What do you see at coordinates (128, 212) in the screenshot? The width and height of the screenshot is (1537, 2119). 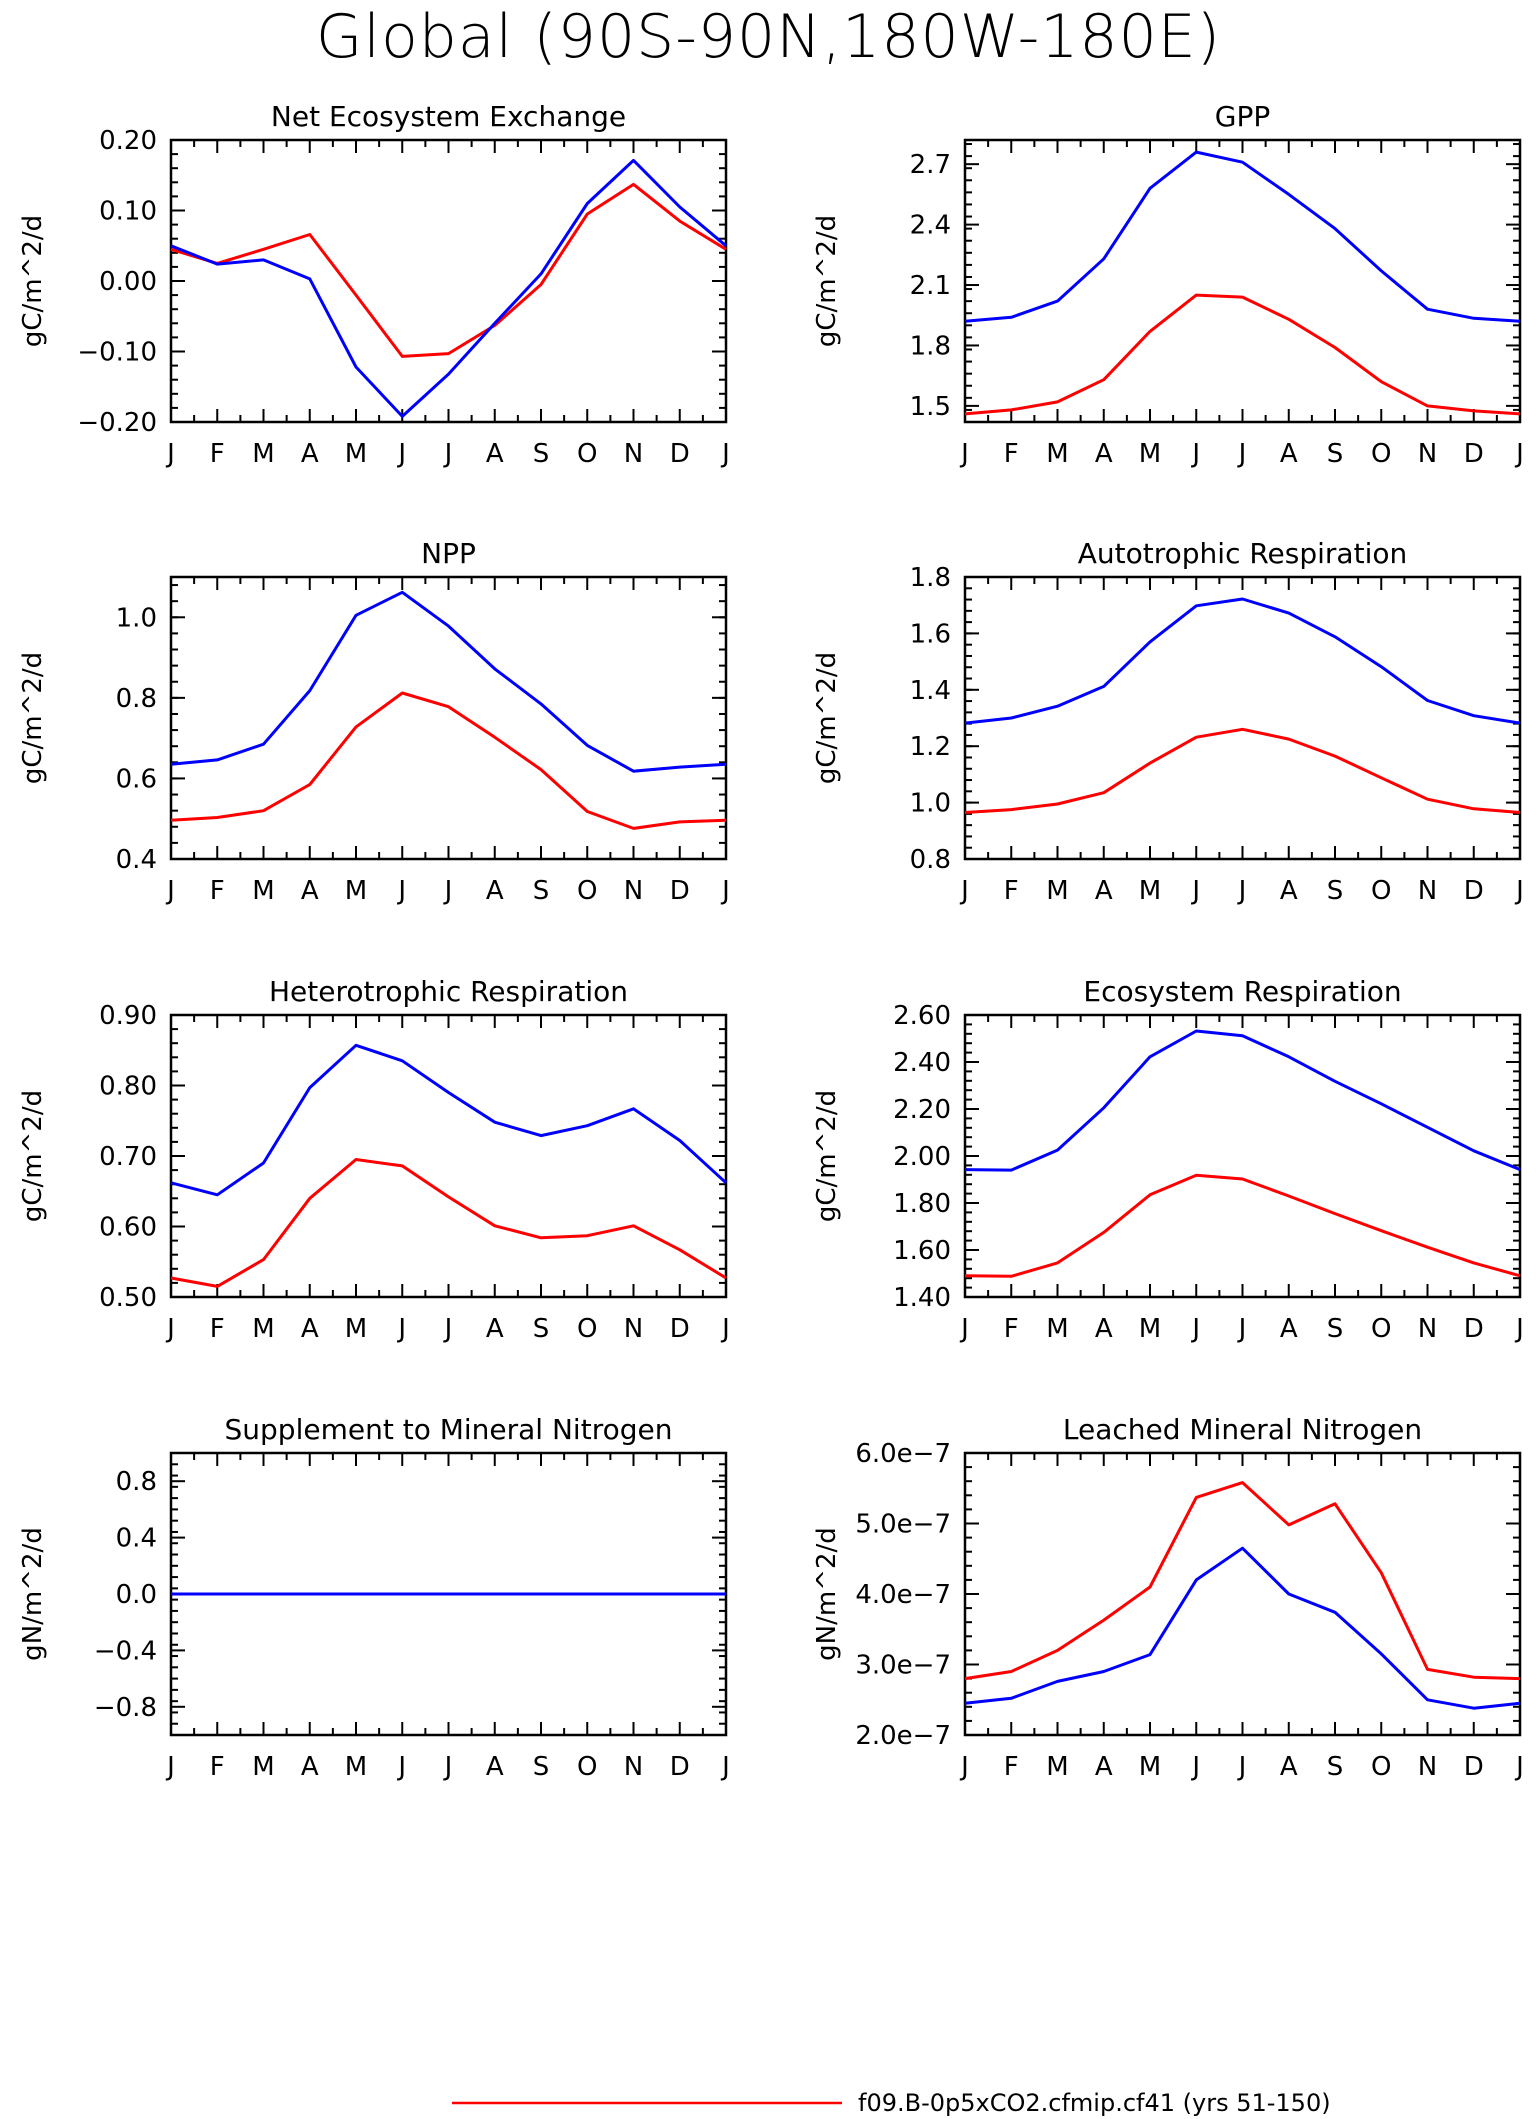 I see `y-tick-label: 0.10` at bounding box center [128, 212].